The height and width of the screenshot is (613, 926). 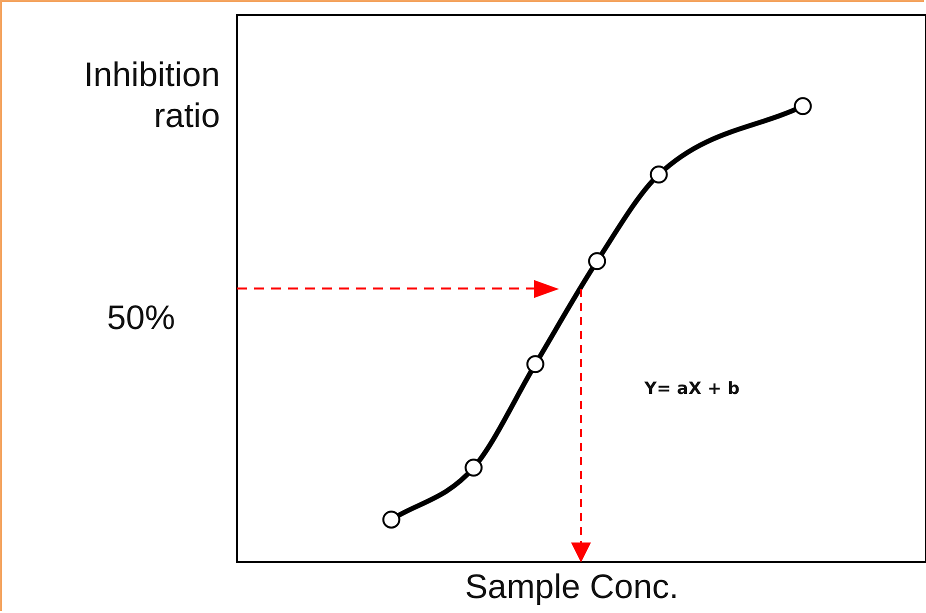 What do you see at coordinates (151, 96) in the screenshot?
I see `y-axis-title: Inhibition ratio` at bounding box center [151, 96].